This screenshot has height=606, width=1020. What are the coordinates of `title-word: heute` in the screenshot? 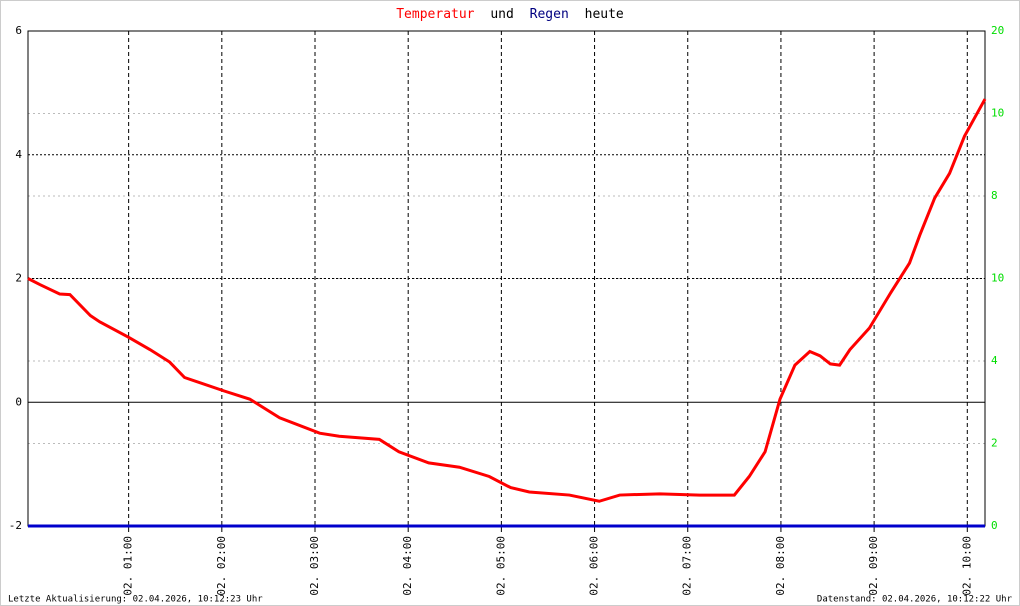 It's located at (604, 14).